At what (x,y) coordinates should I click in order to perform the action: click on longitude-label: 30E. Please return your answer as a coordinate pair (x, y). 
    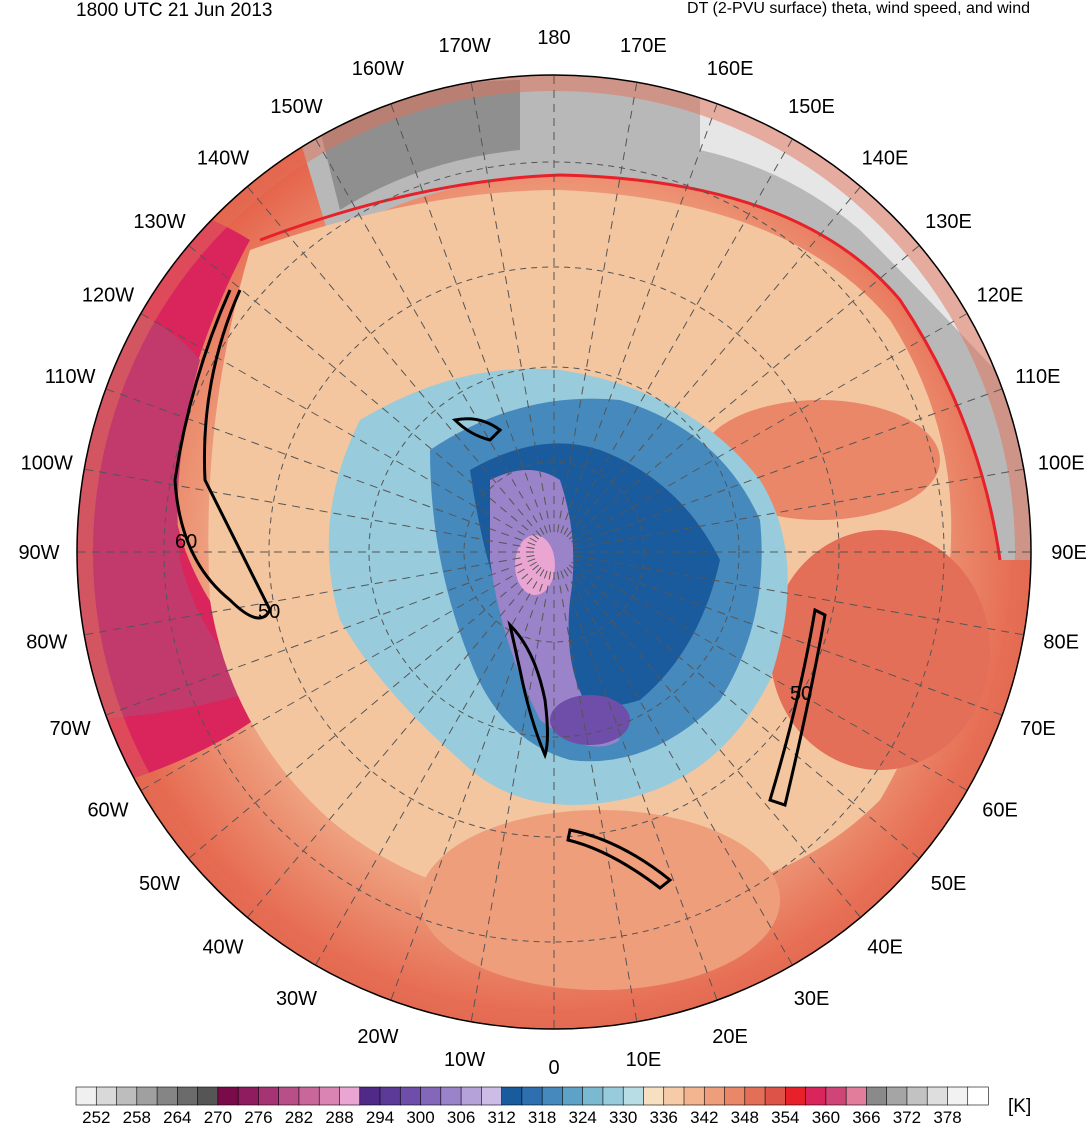
    Looking at the image, I should click on (812, 999).